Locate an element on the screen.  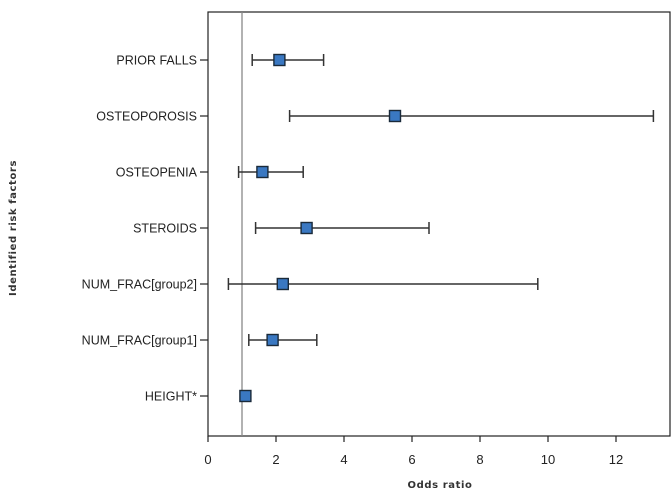
y-tick-label: OSTEOPENIA is located at coordinates (157, 173).